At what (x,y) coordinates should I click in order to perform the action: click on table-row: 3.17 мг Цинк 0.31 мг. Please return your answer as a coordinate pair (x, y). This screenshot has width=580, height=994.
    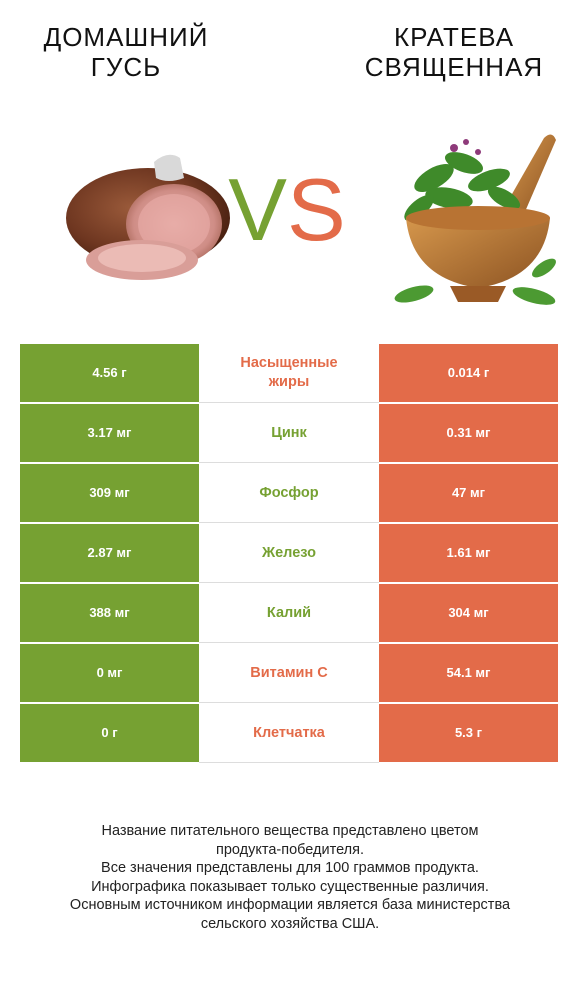
    Looking at the image, I should click on (289, 434).